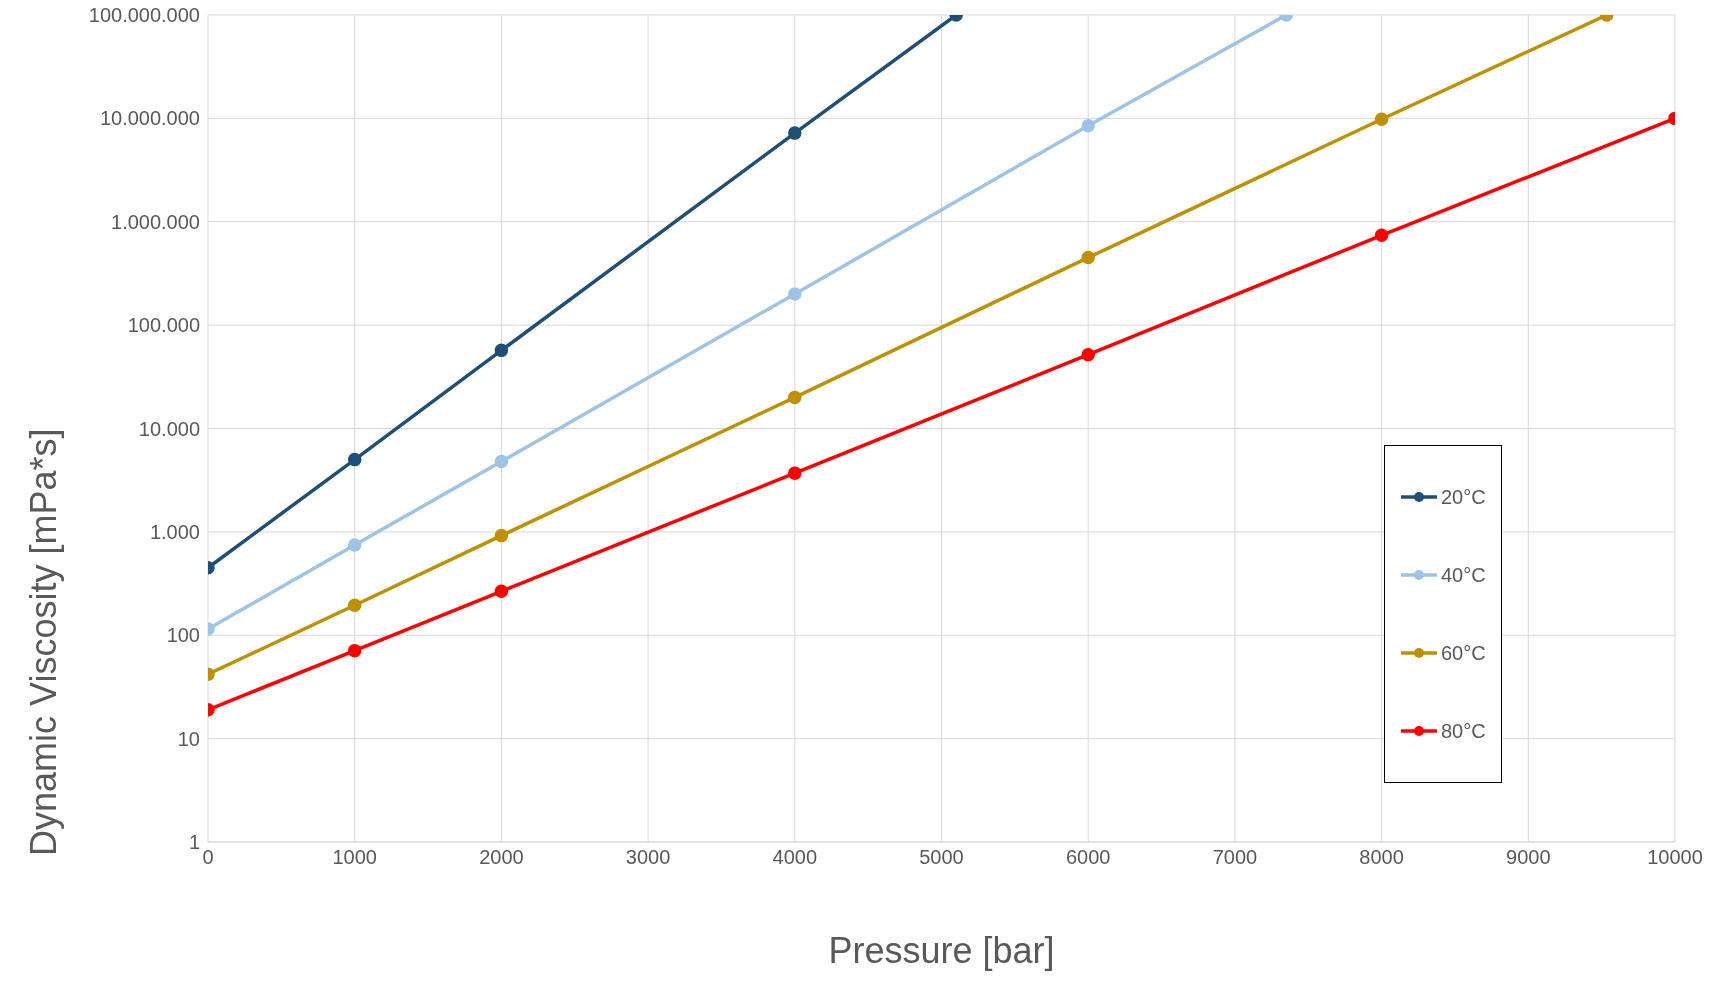 This screenshot has width=1713, height=990. Describe the element at coordinates (163, 325) in the screenshot. I see `y-tick-label: 100.000` at that location.